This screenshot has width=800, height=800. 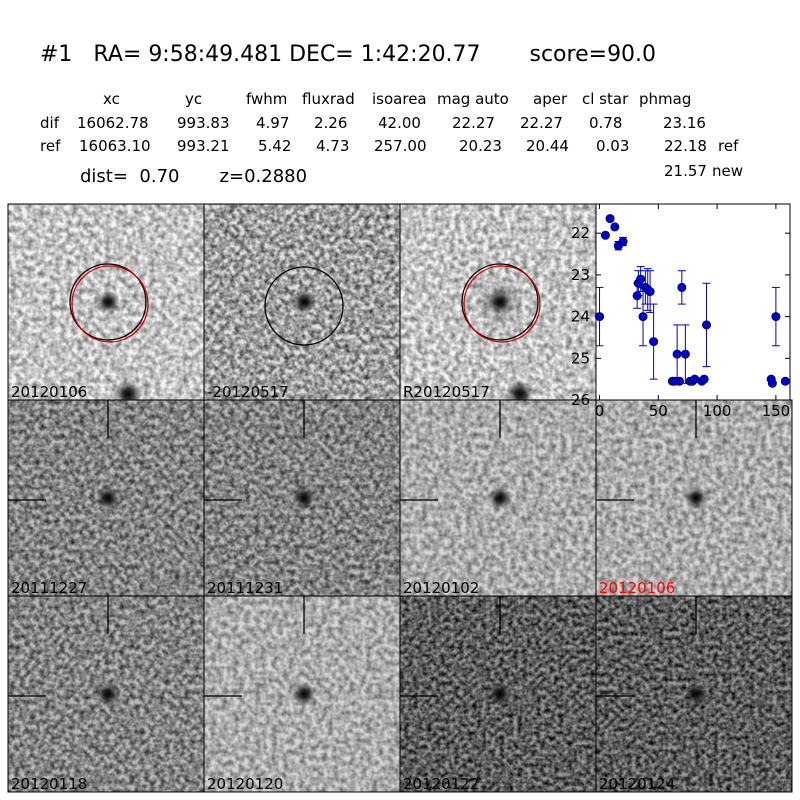 What do you see at coordinates (605, 99) in the screenshot?
I see `column-header: cl star` at bounding box center [605, 99].